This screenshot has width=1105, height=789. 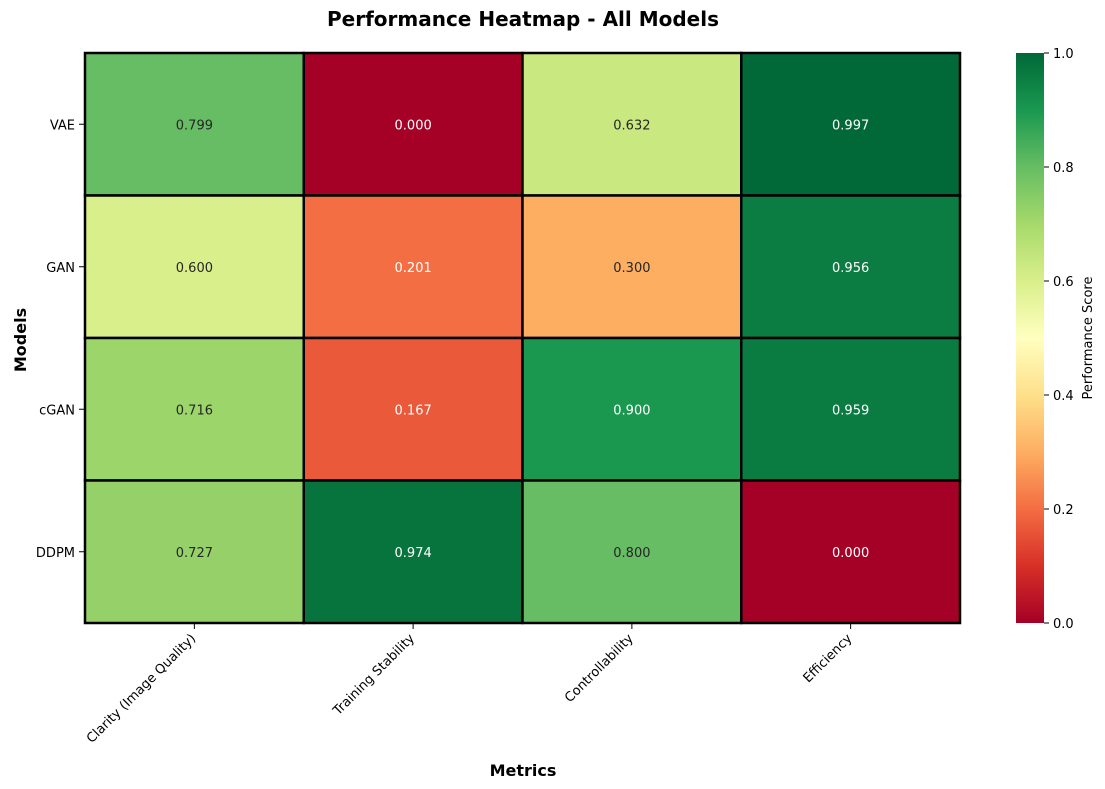 I want to click on colorbar-label: Performance Score, so click(x=1088, y=338).